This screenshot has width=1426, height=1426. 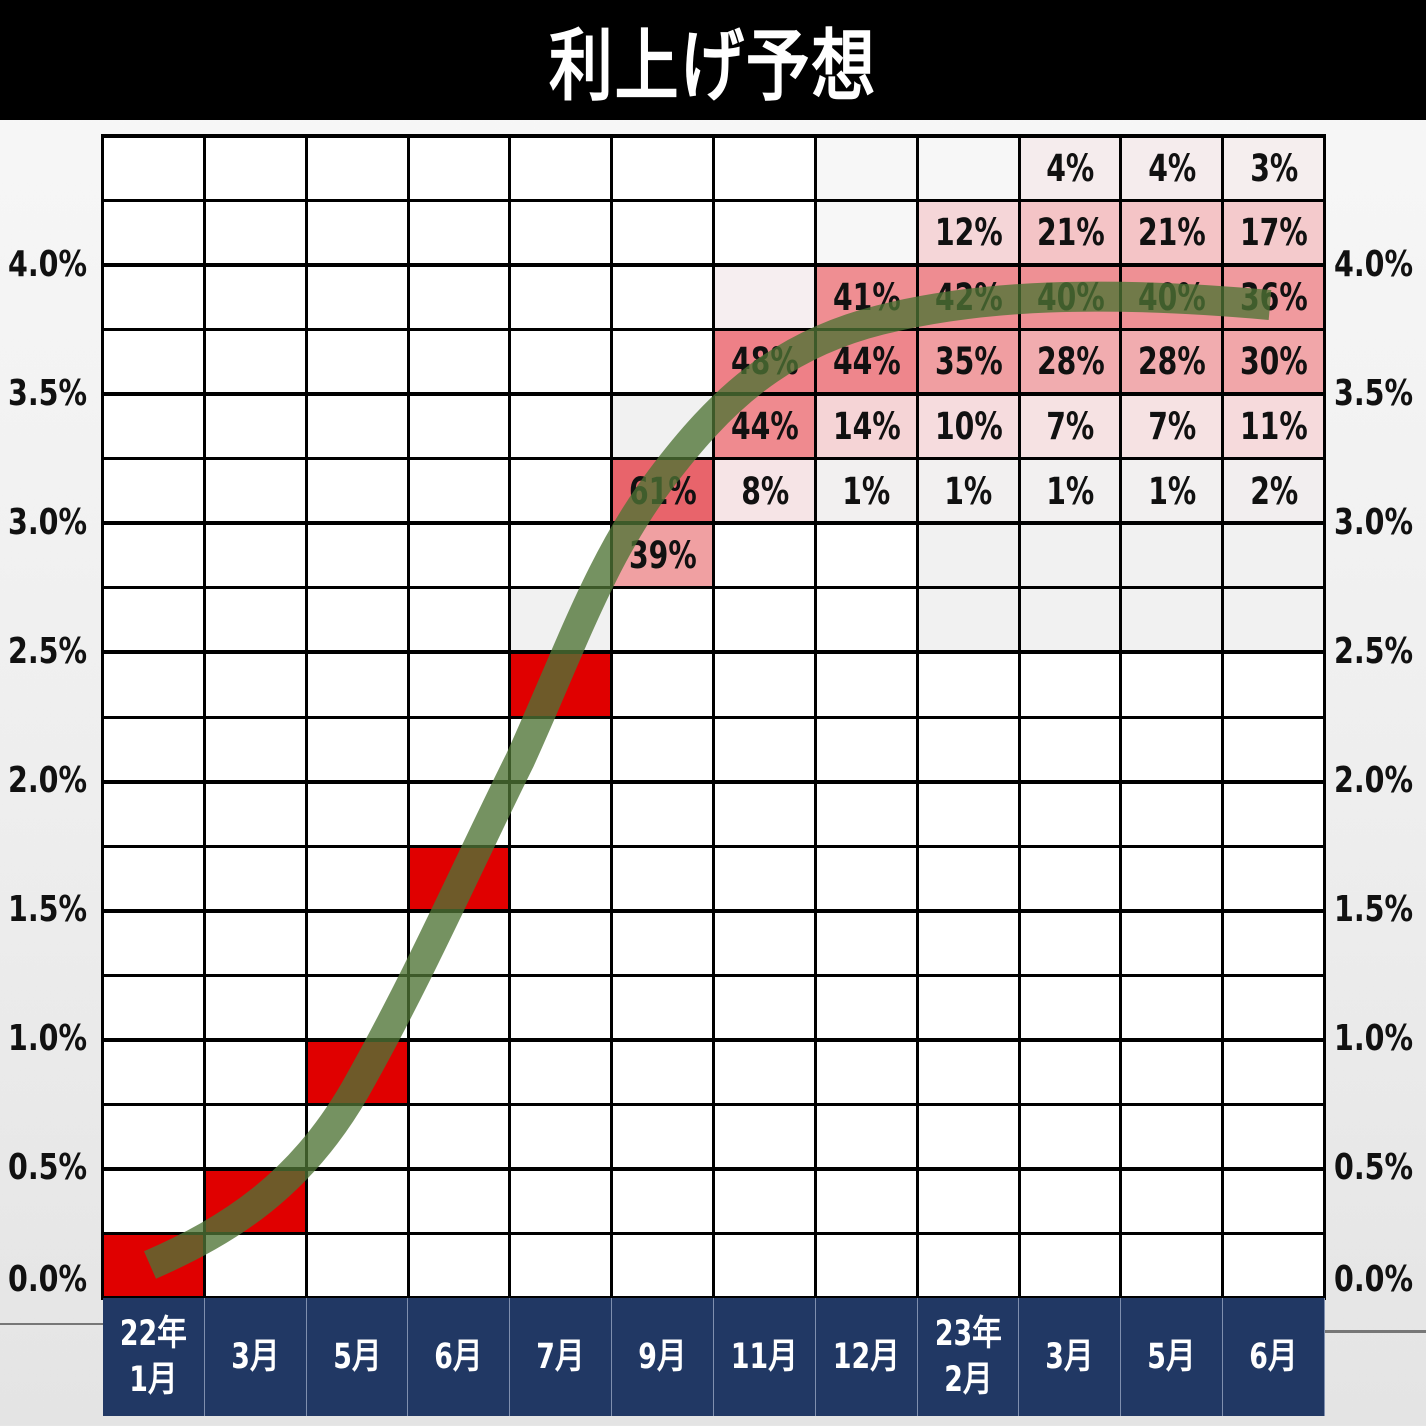 I want to click on probability-cell: 17%, so click(x=1274, y=233).